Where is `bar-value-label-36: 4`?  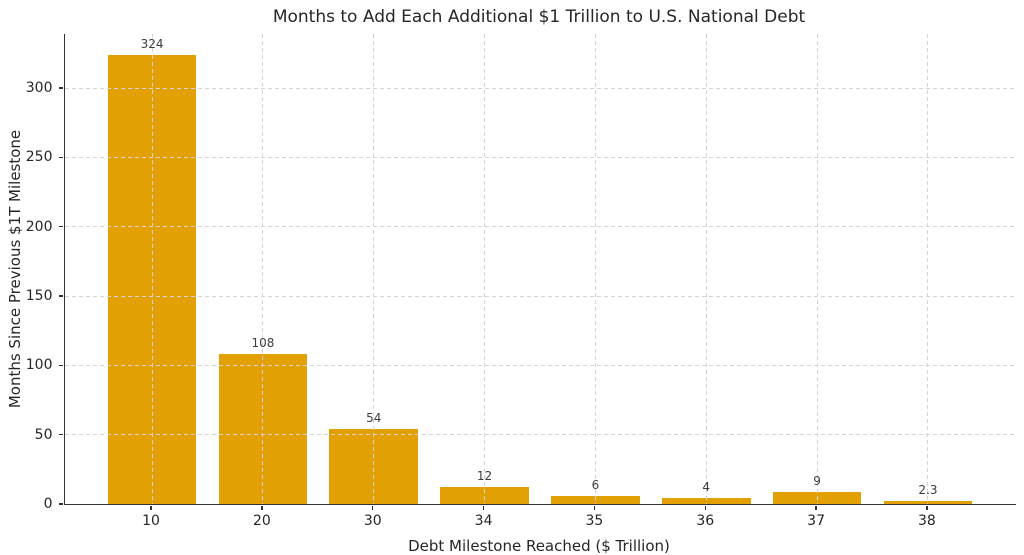
bar-value-label-36: 4 is located at coordinates (706, 487).